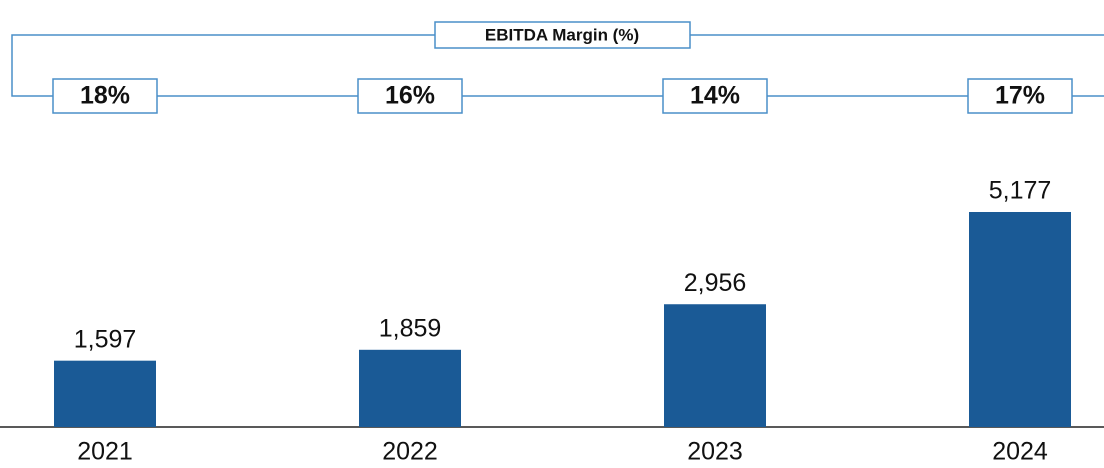 Image resolution: width=1104 pixels, height=468 pixels. What do you see at coordinates (1020, 452) in the screenshot?
I see `x-tick-label: 2024` at bounding box center [1020, 452].